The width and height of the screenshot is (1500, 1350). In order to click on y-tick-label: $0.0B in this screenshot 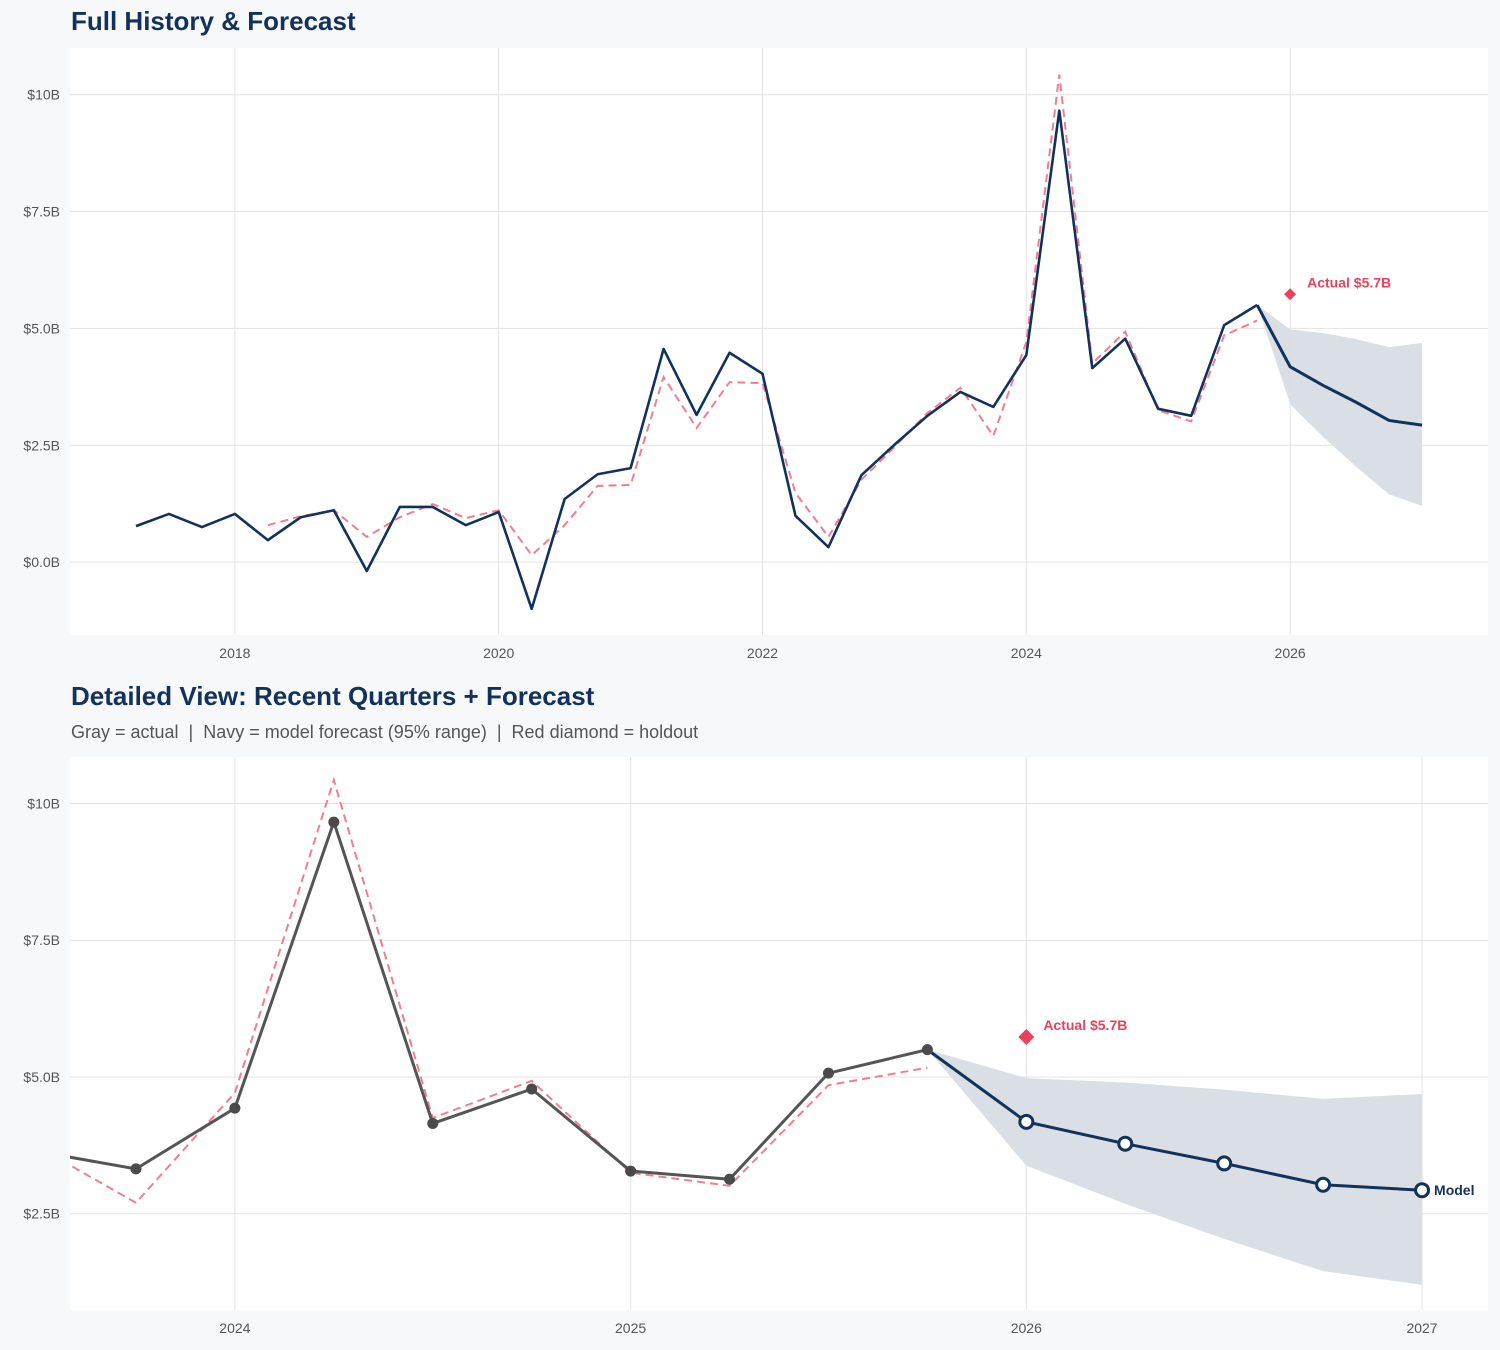, I will do `click(41, 562)`.